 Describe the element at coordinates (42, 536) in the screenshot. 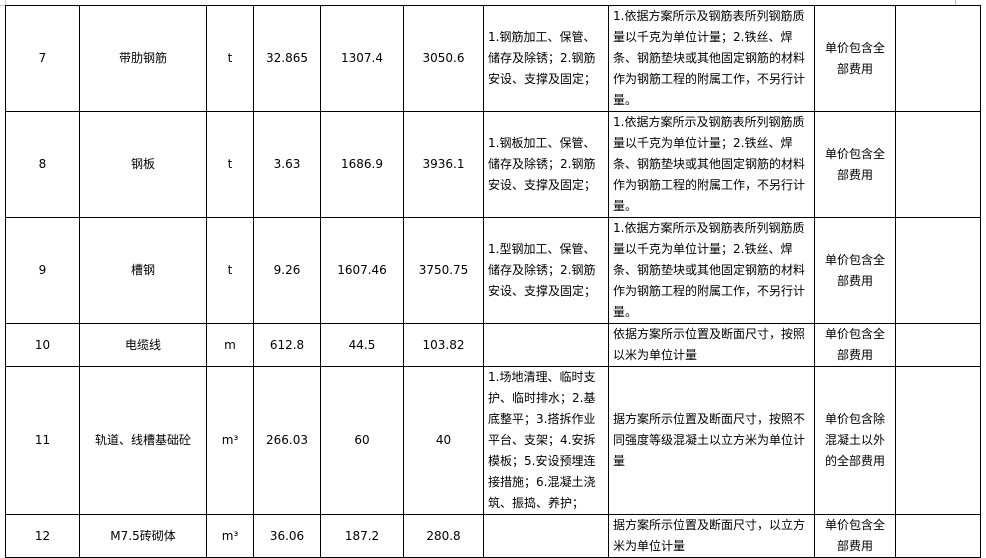

I see `item-number: 12` at that location.